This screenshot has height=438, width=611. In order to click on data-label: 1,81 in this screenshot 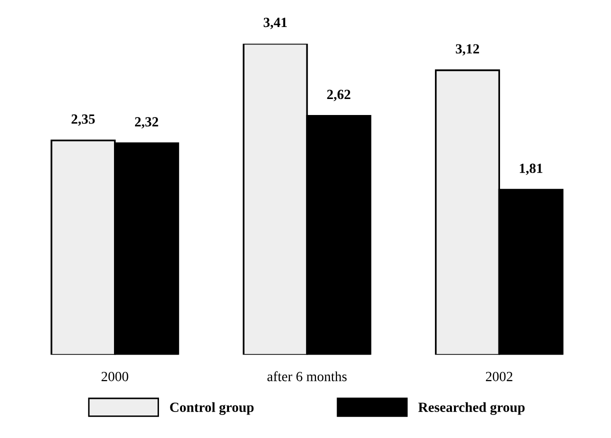, I will do `click(531, 170)`.